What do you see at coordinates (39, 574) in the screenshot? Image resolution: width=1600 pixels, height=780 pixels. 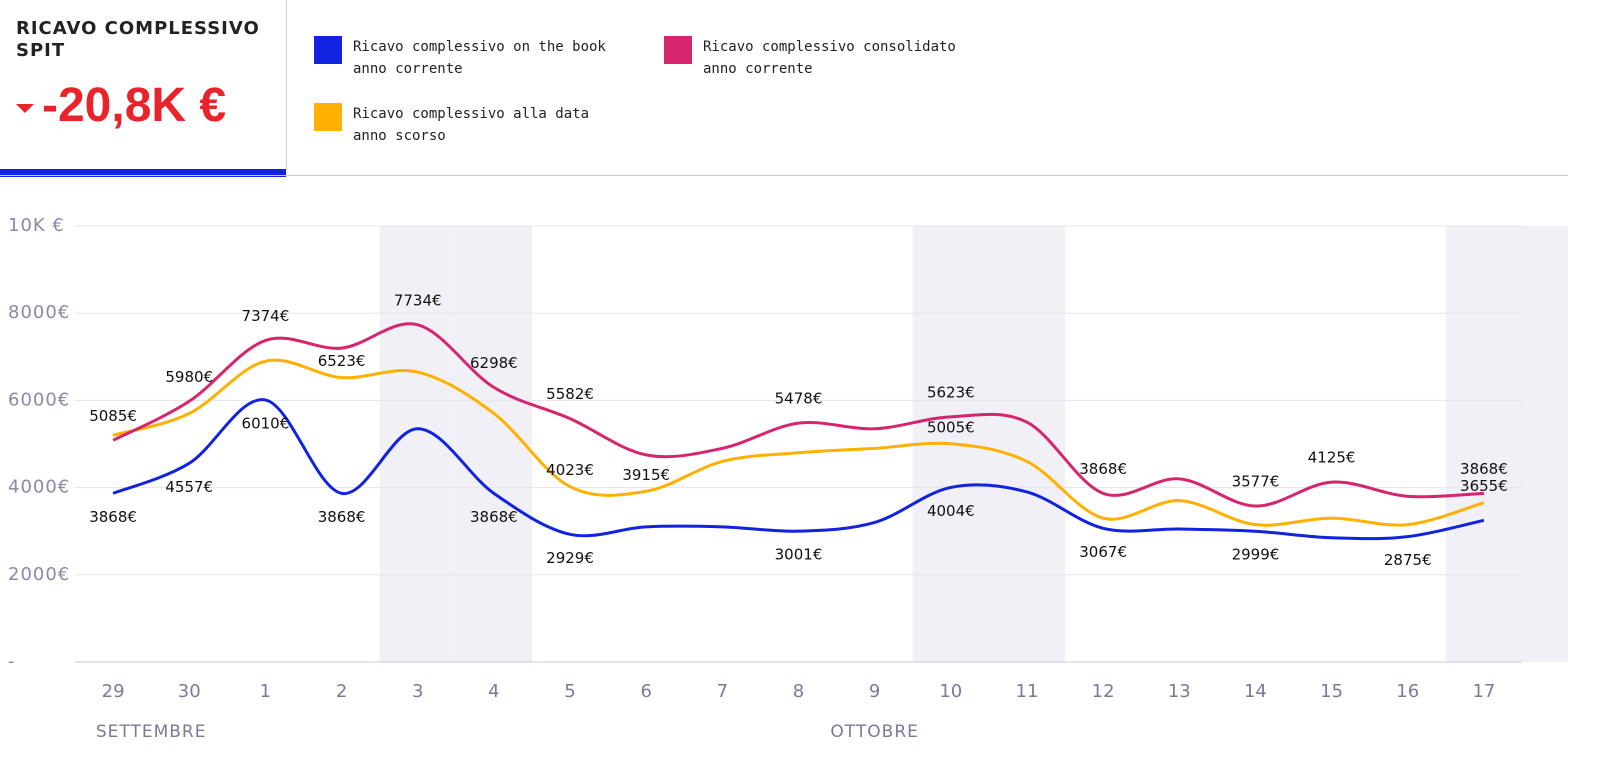 I see `y-tick-label: 2000€` at bounding box center [39, 574].